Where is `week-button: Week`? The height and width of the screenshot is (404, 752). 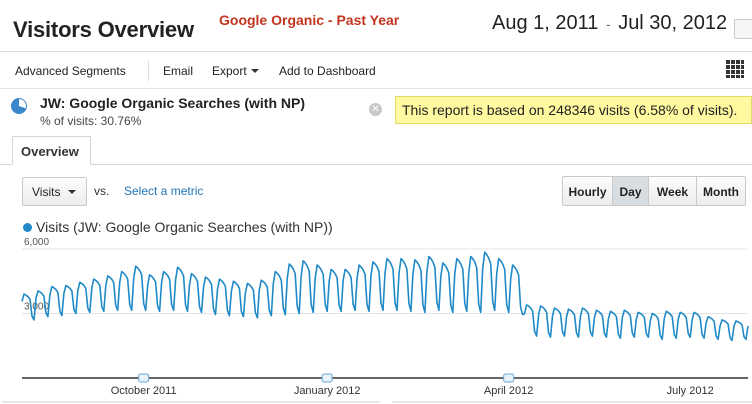 week-button: Week is located at coordinates (673, 191).